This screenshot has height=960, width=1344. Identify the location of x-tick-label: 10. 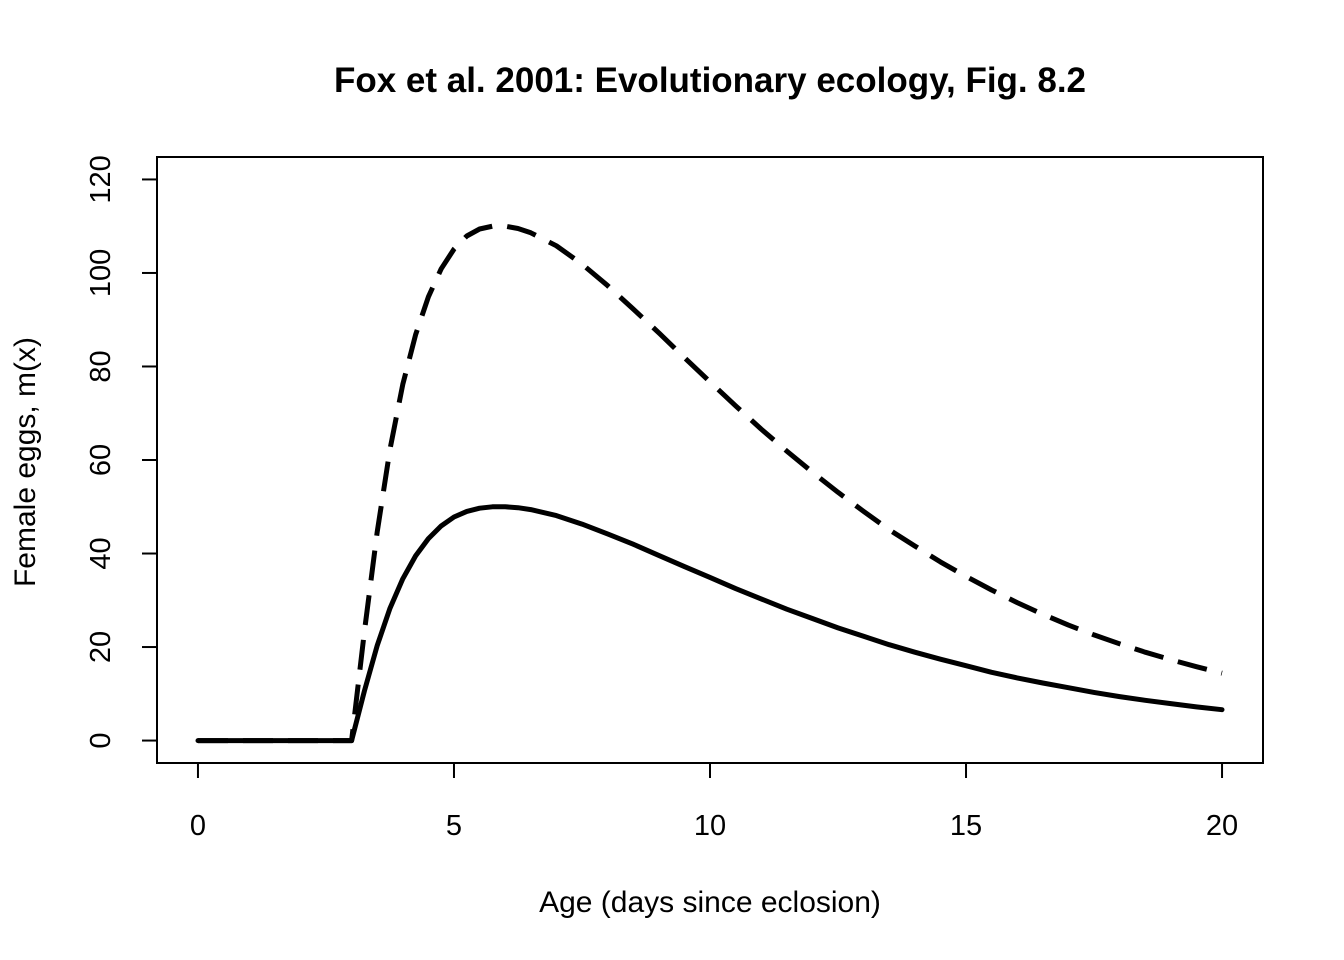
(710, 826).